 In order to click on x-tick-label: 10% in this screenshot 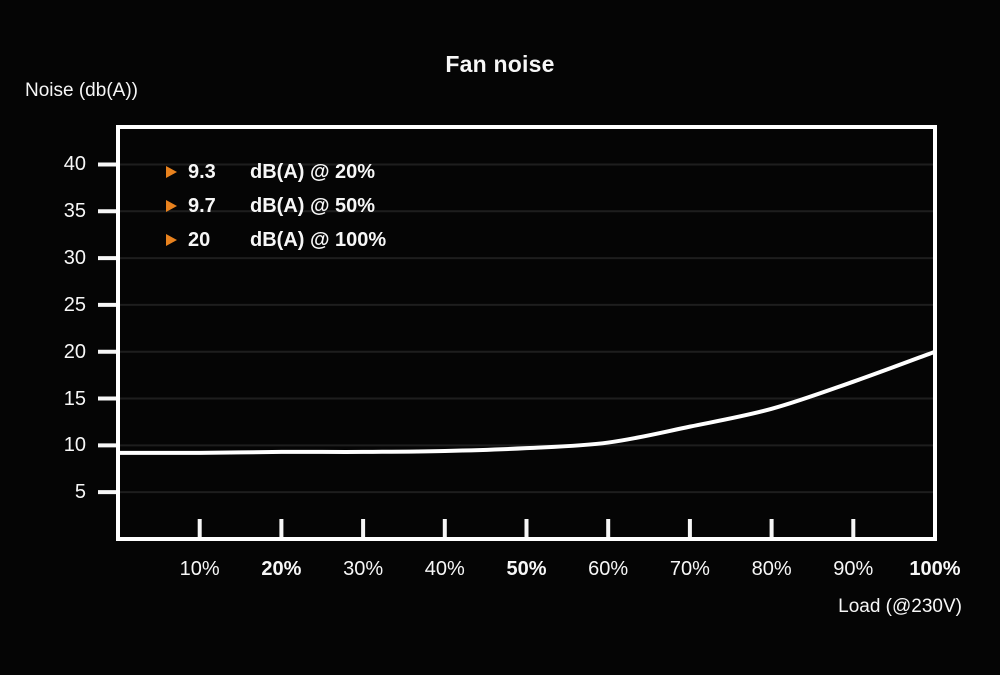, I will do `click(199, 569)`.